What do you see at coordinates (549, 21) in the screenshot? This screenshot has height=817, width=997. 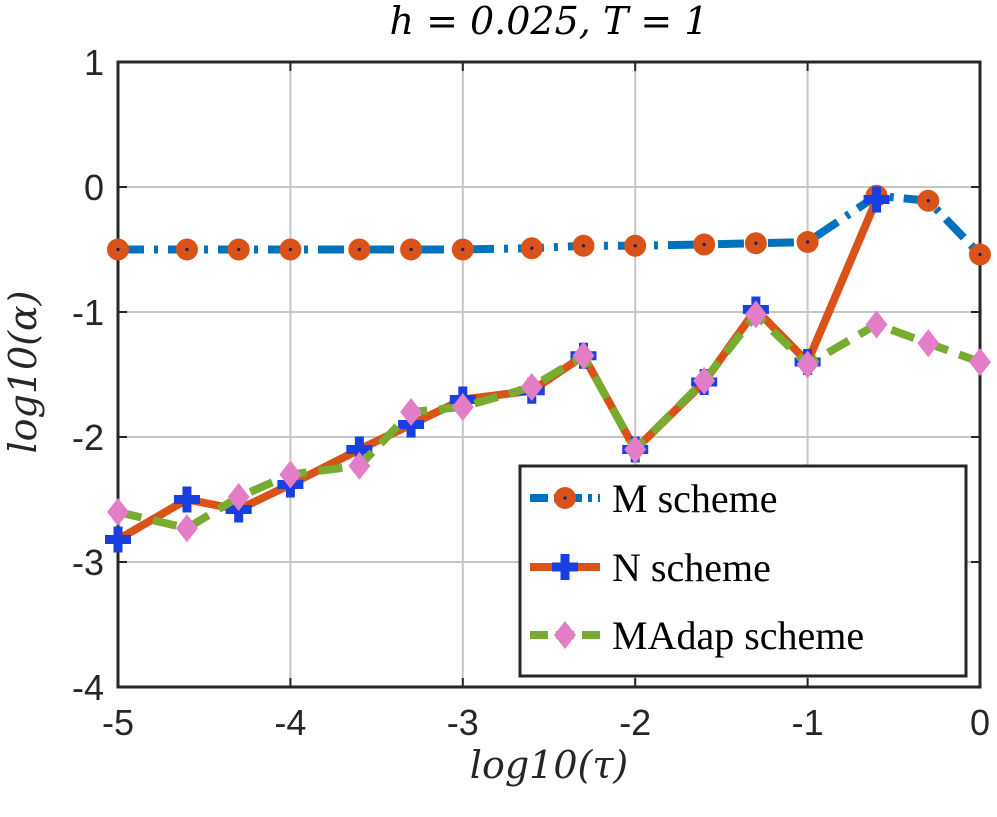 I see `chart-title: h = 0.025, T = 1` at bounding box center [549, 21].